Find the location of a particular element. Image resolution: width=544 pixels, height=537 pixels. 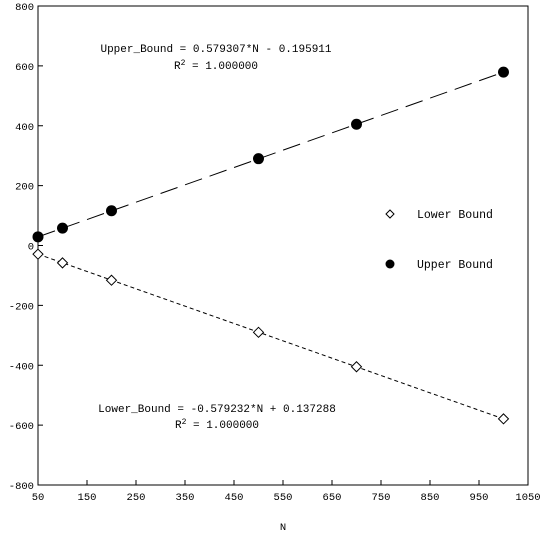

legend-marker-upper-bound is located at coordinates (390, 264).